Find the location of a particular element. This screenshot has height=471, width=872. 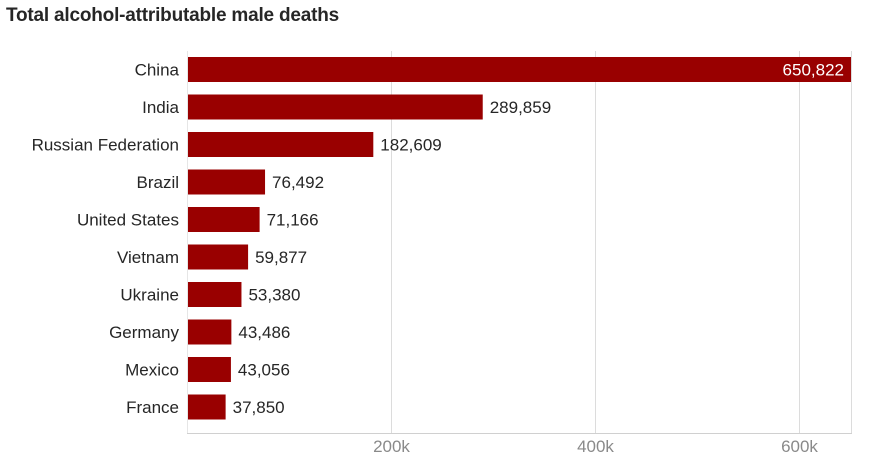

category-label: Mexico is located at coordinates (152, 370).